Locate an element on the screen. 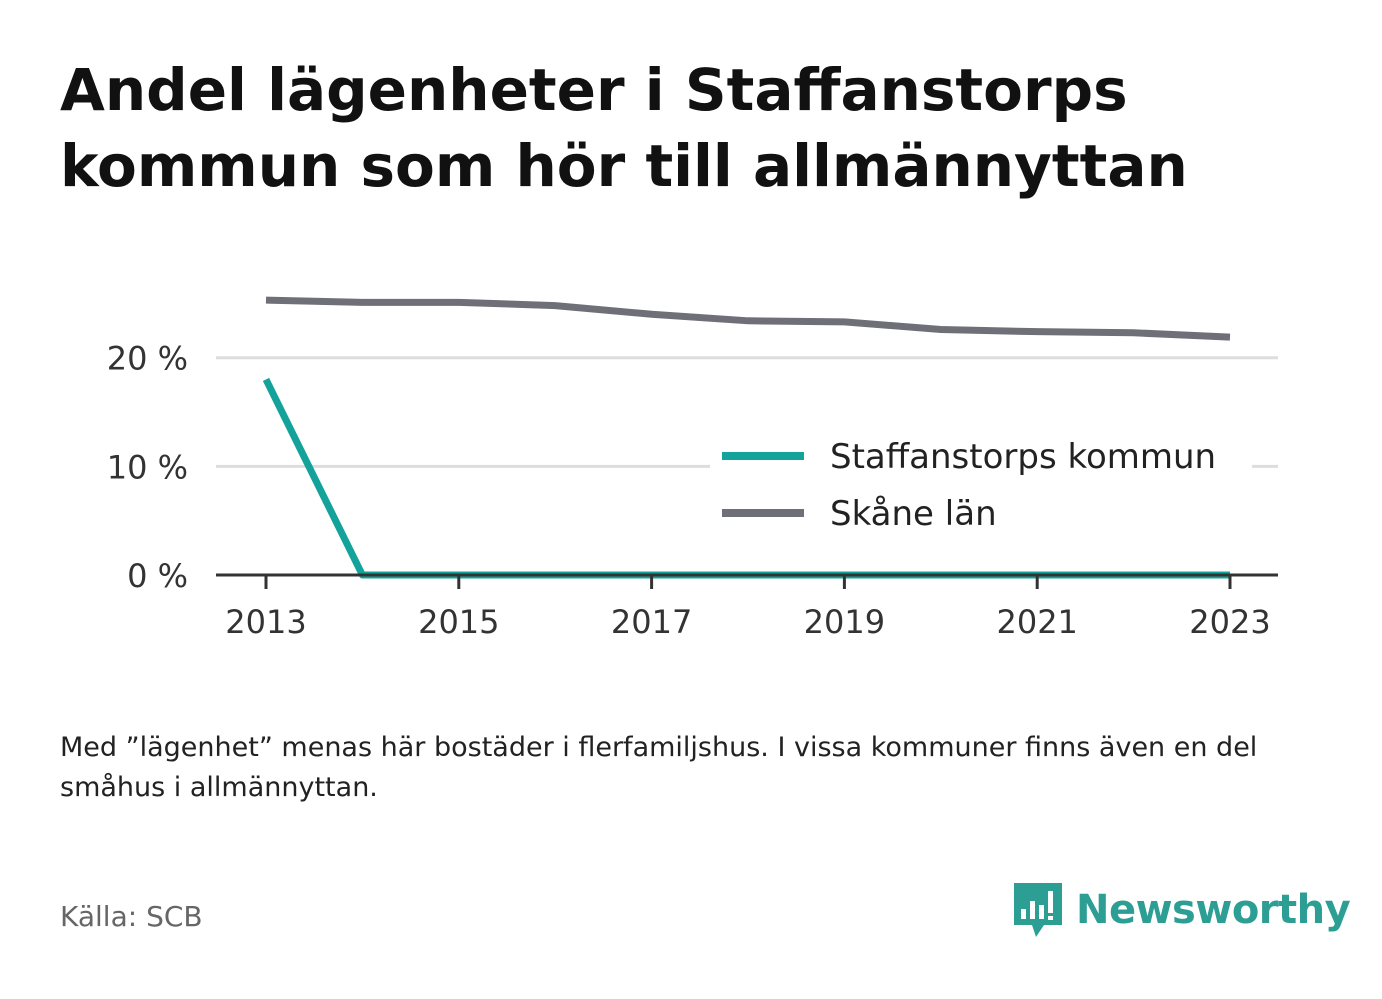  legend-background is located at coordinates (981, 486).